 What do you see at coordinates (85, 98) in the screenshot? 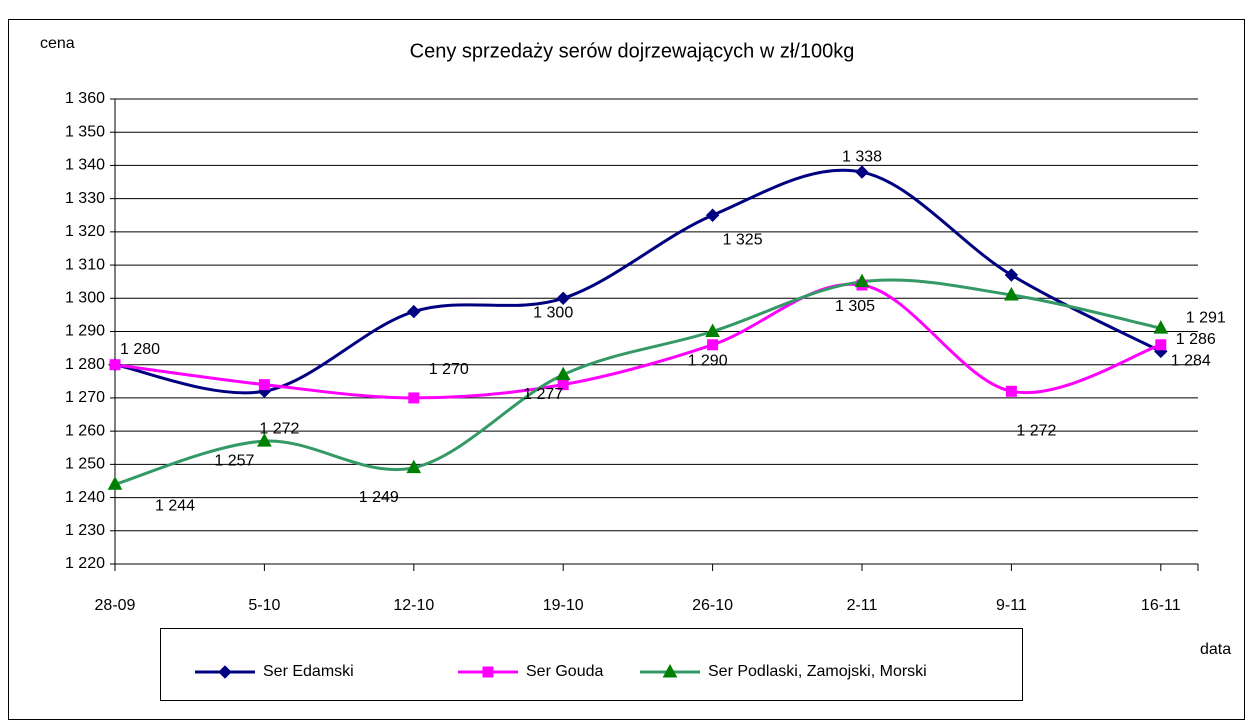
I see `y-tick-label: 1 360` at bounding box center [85, 98].